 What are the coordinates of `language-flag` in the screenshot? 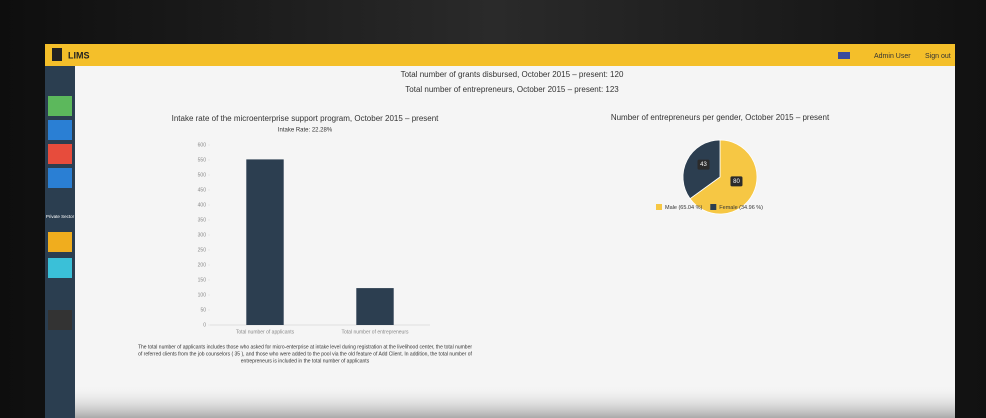 It's located at (844, 55).